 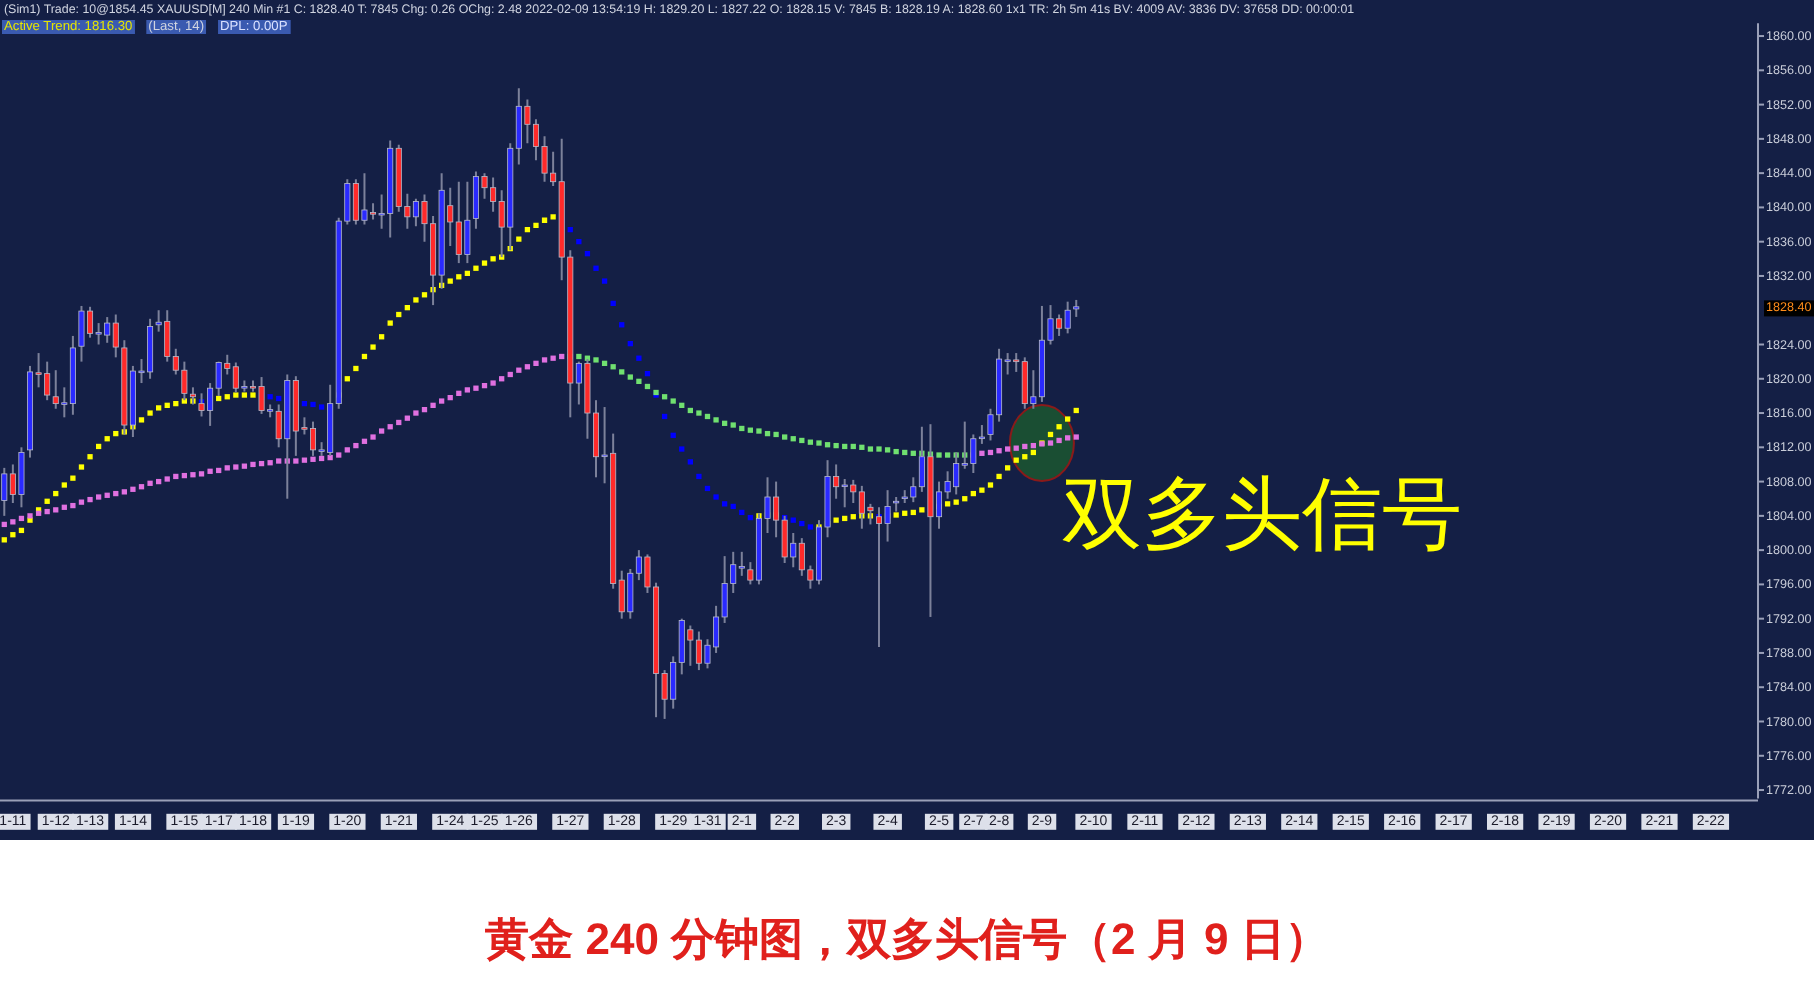 I want to click on annotation: 双多头信号, so click(x=1261, y=515).